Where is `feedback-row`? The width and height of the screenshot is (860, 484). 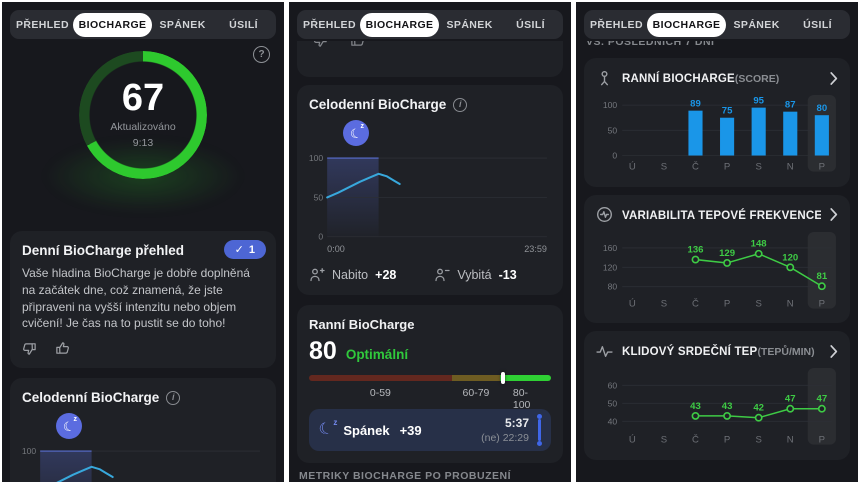 feedback-row is located at coordinates (143, 348).